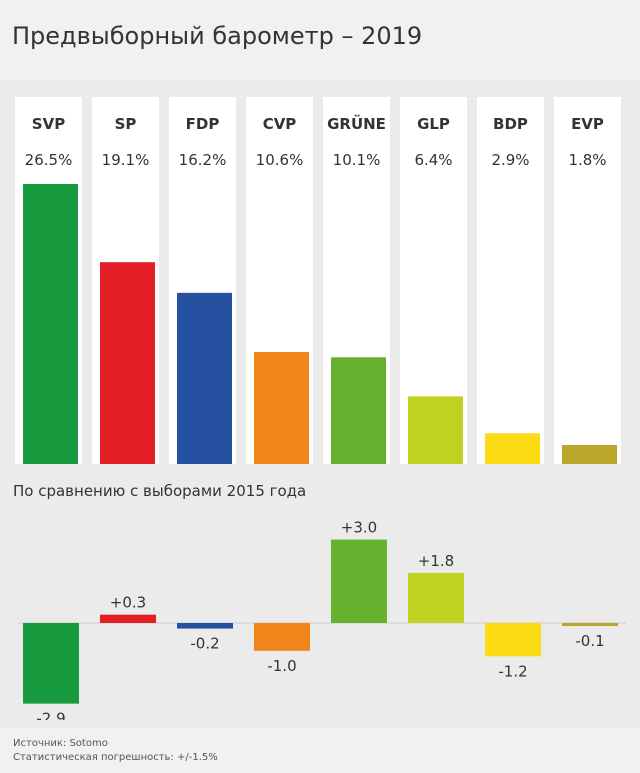 The image size is (640, 773). What do you see at coordinates (436, 597) in the screenshot?
I see `change-bar-glp` at bounding box center [436, 597].